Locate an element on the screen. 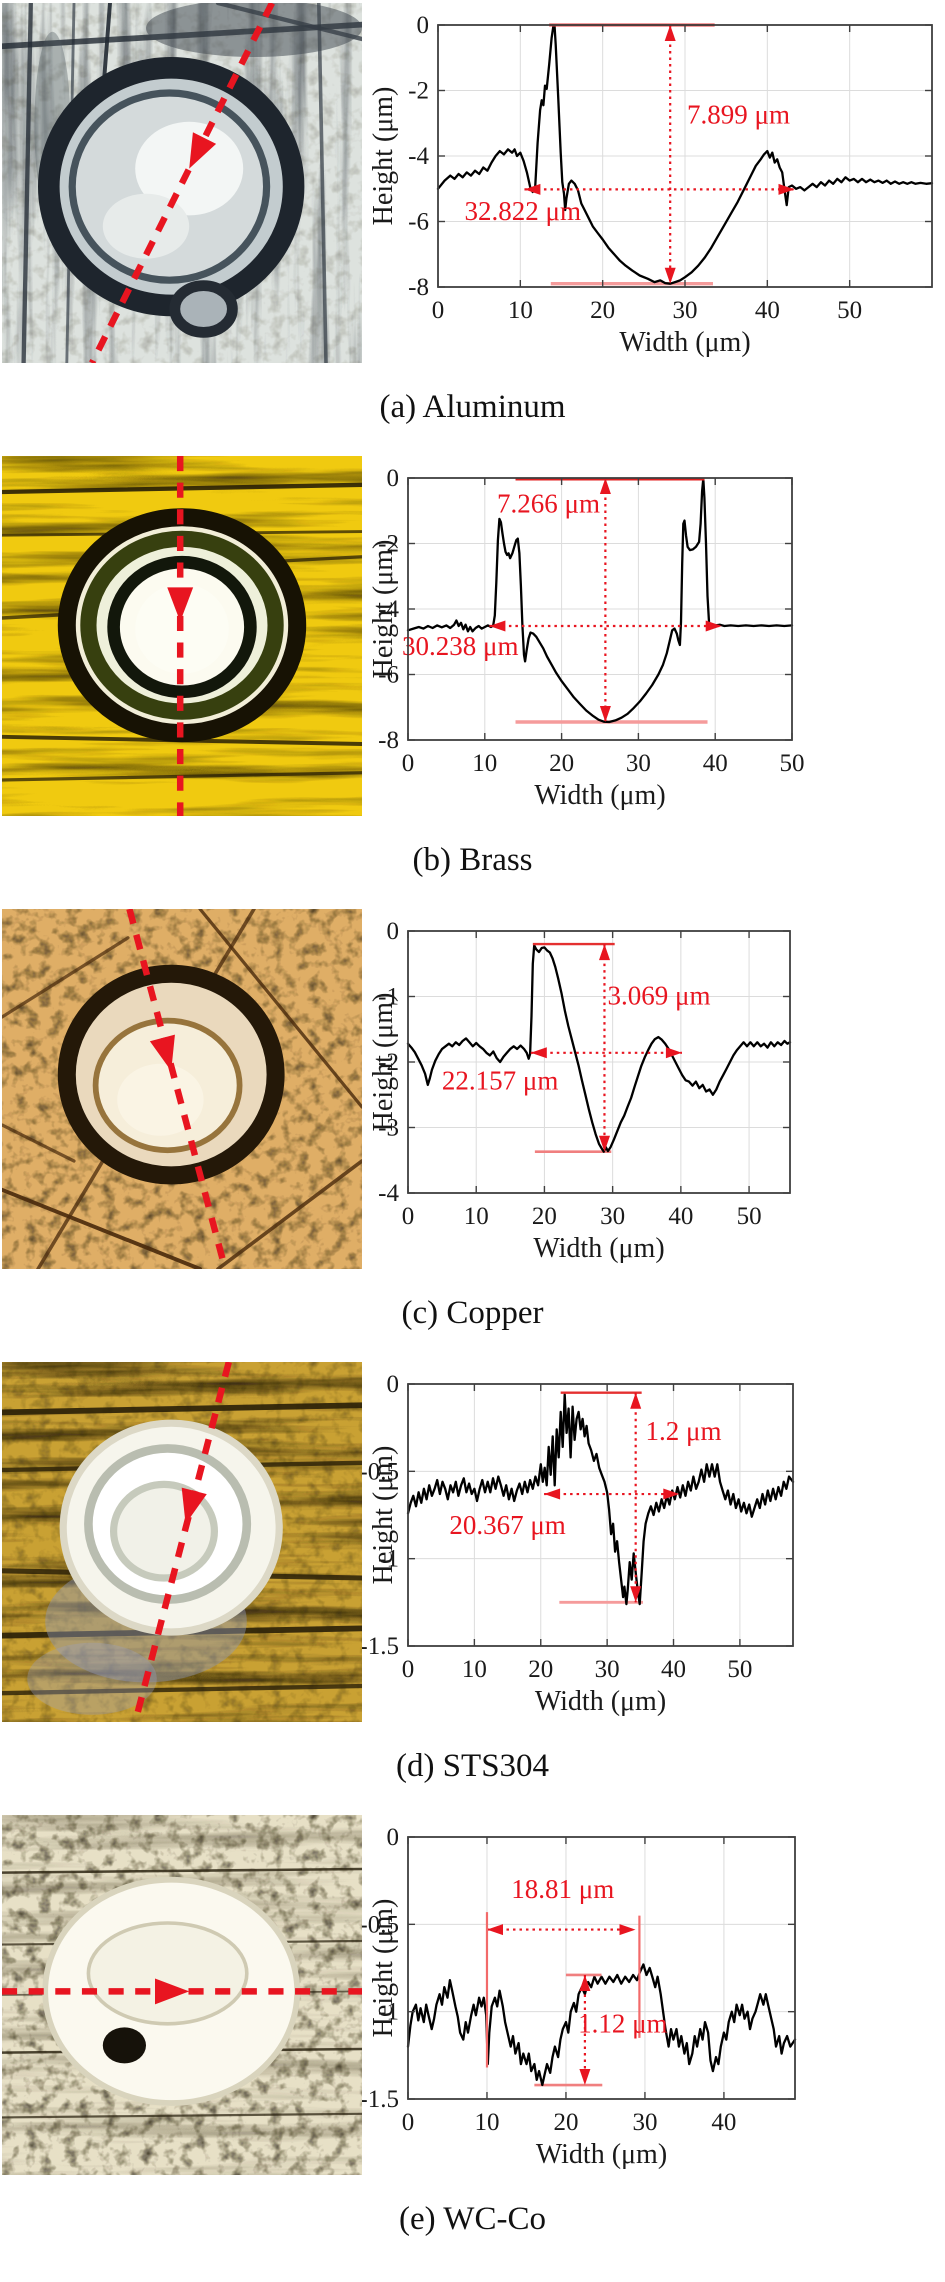 The width and height of the screenshot is (945, 2282). depth-measurement-label: 1.12 μm is located at coordinates (622, 2024).